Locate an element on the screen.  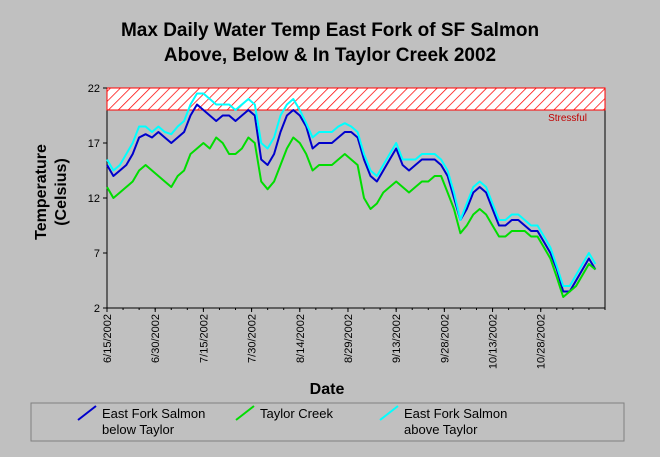
x-tick-label: 10/13/2002 is located at coordinates (494, 341).